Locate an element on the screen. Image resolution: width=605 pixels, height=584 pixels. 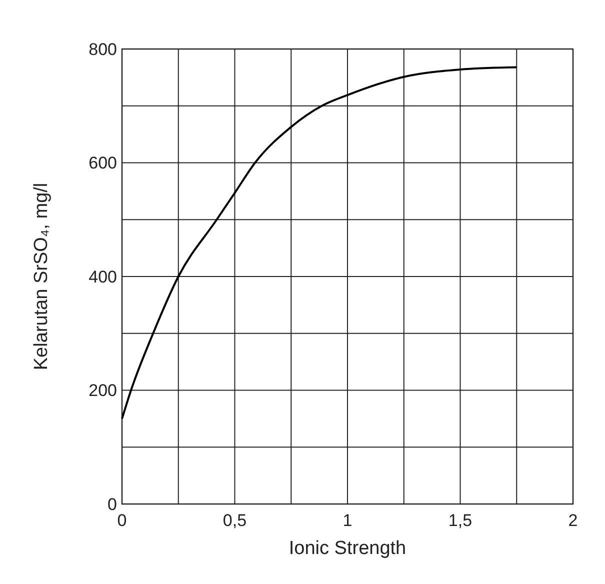
x-tick-label: 2 is located at coordinates (573, 520).